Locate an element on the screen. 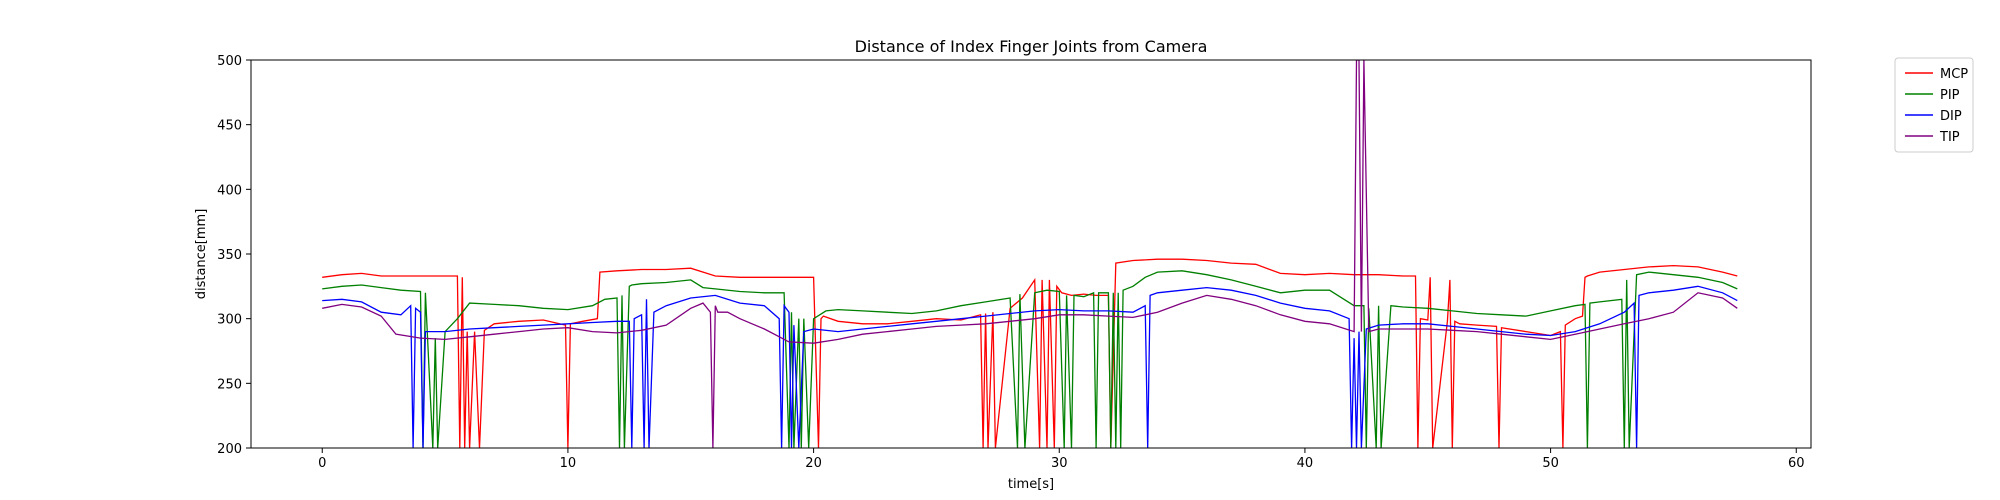  legend: MCP PIP DIP TIP is located at coordinates (1934, 105).